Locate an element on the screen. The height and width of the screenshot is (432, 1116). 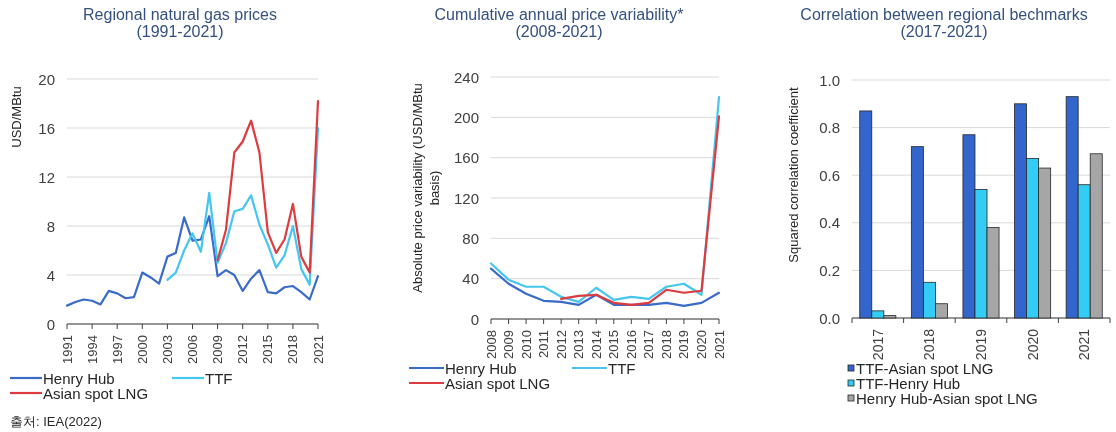
x-tick-label: 2014 is located at coordinates (596, 344).